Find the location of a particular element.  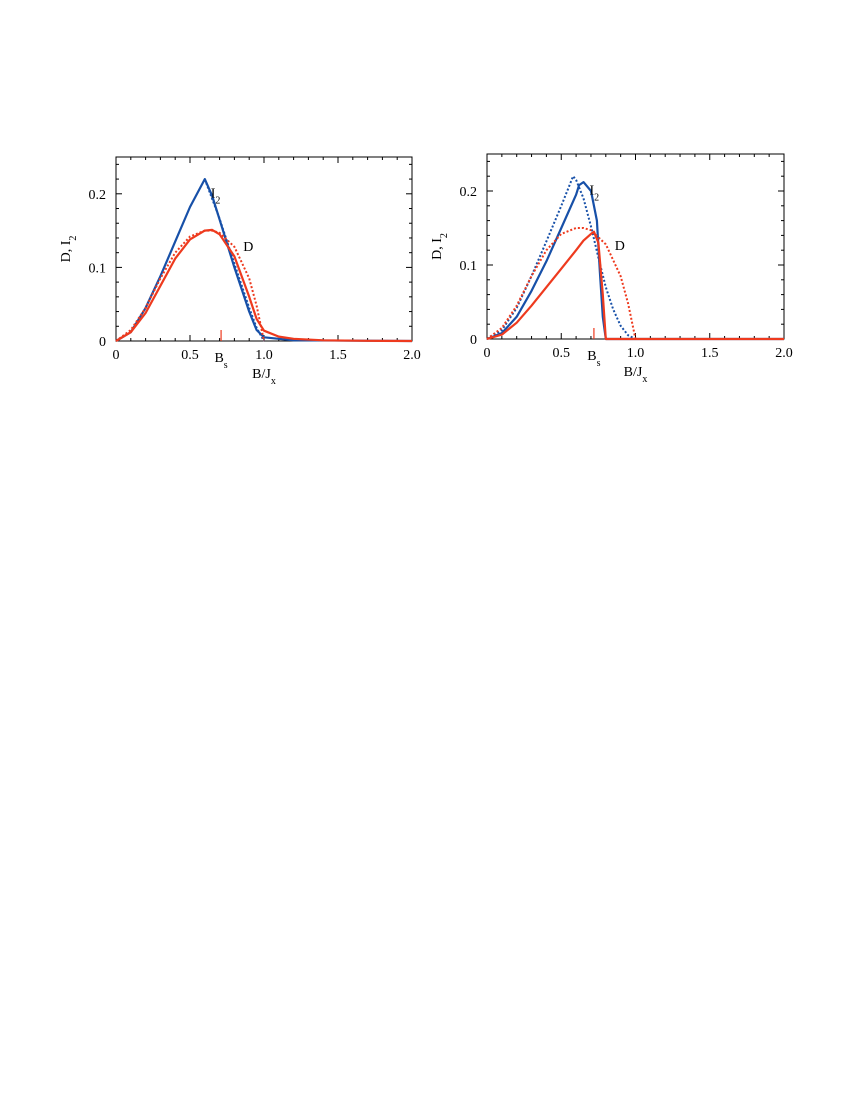

panel-2: 0 0.5 1.0 1.5 2.0 0 0.1 0.2 B/Jx D, I2 Bs I2 D is located at coordinates (611, 269).